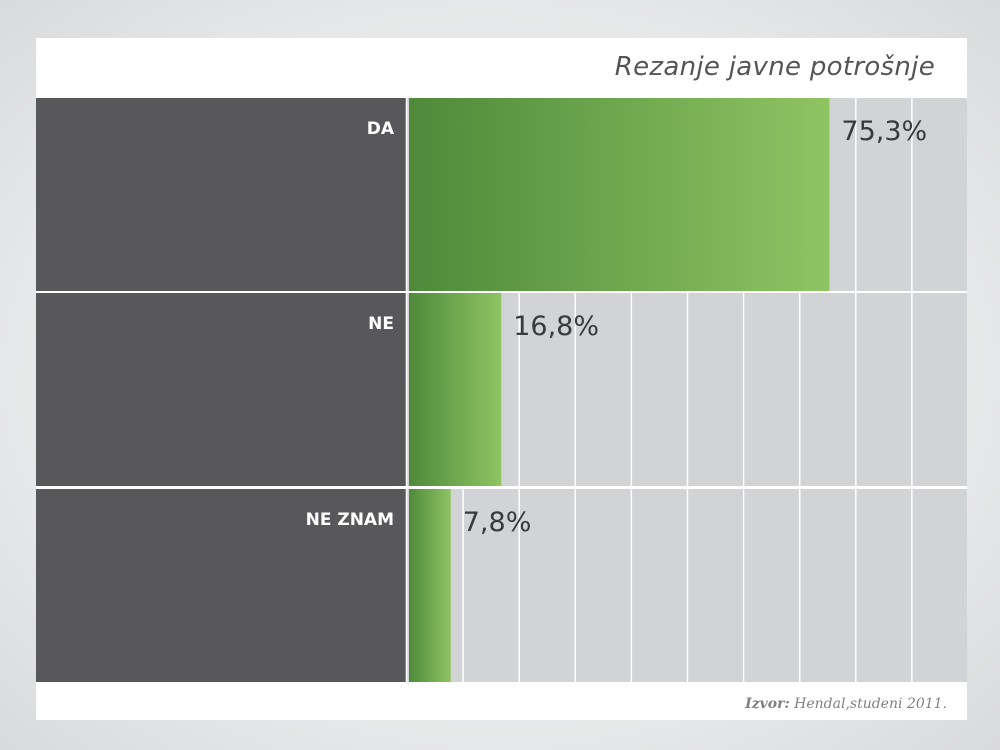 This screenshot has height=750, width=1000. Describe the element at coordinates (497, 522) in the screenshot. I see `data-label: 7,8%` at that location.